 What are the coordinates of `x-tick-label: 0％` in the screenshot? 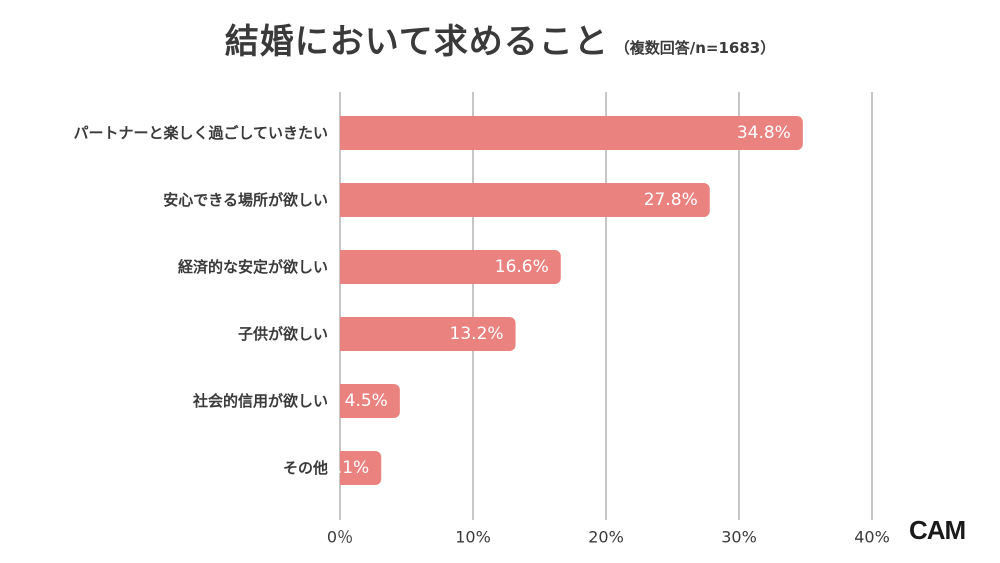 It's located at (340, 537).